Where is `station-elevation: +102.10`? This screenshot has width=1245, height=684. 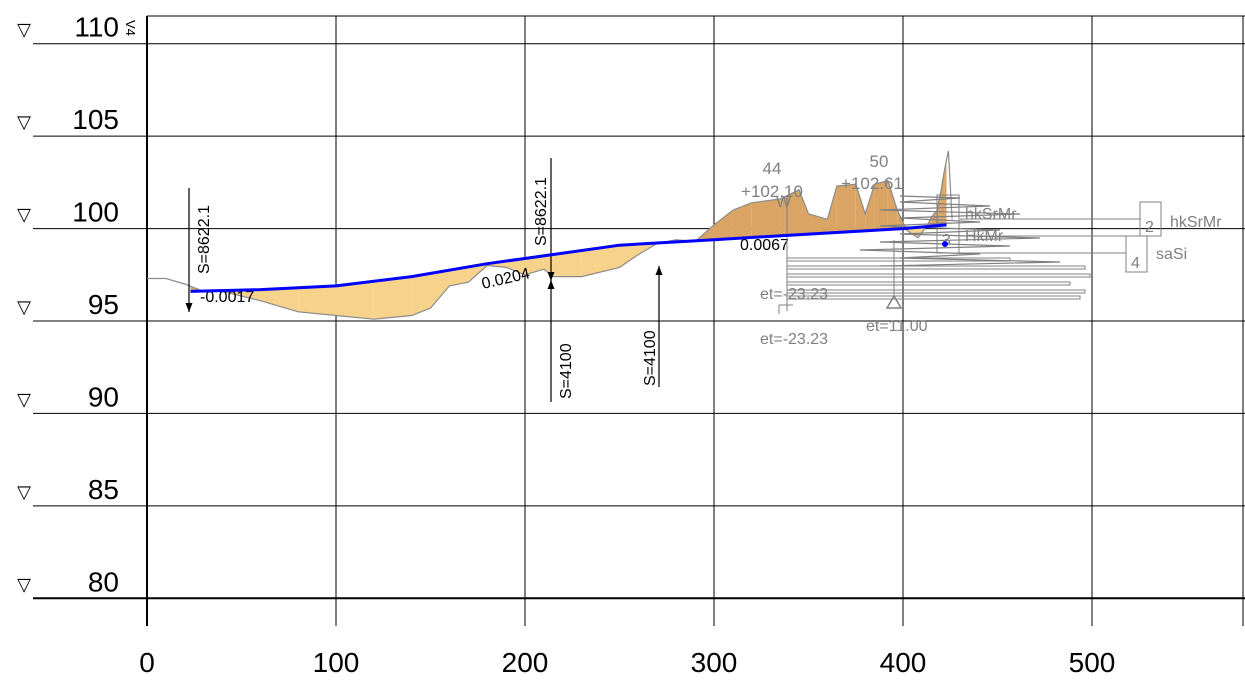
station-elevation: +102.10 is located at coordinates (772, 191).